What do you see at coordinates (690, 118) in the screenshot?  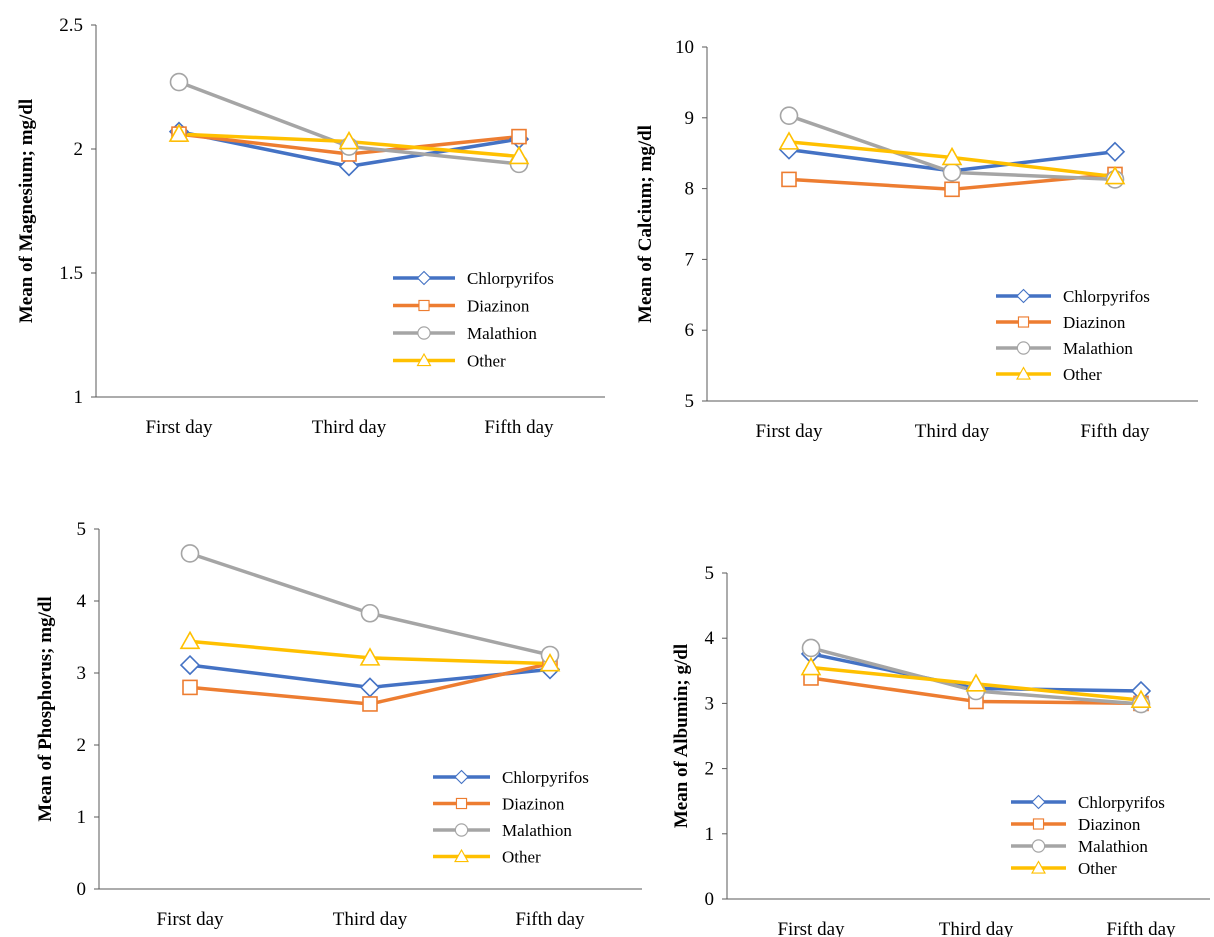 I see `y-tick-label: 9` at bounding box center [690, 118].